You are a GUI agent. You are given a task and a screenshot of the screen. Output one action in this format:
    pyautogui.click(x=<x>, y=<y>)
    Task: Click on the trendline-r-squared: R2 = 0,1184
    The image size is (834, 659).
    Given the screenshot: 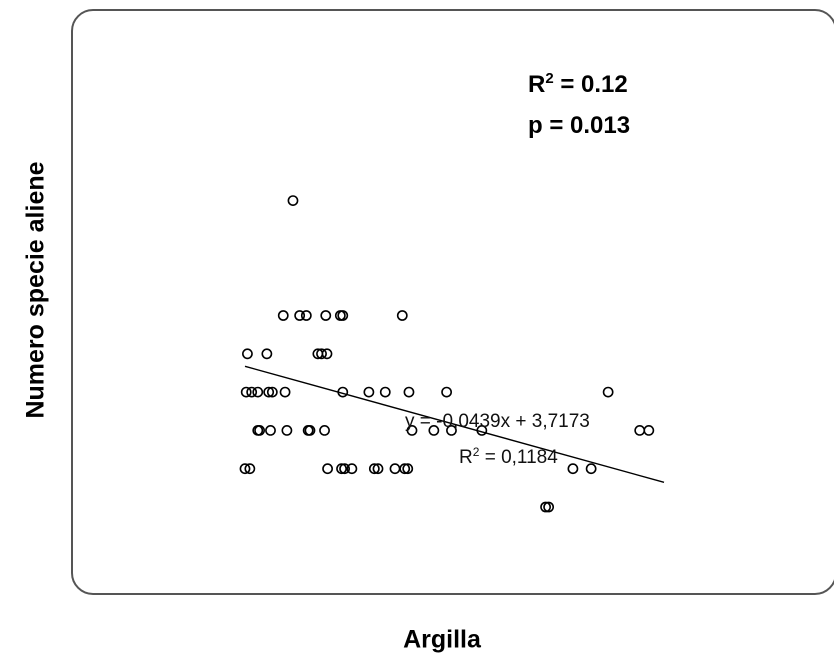 What is the action you would take?
    pyautogui.click(x=508, y=457)
    